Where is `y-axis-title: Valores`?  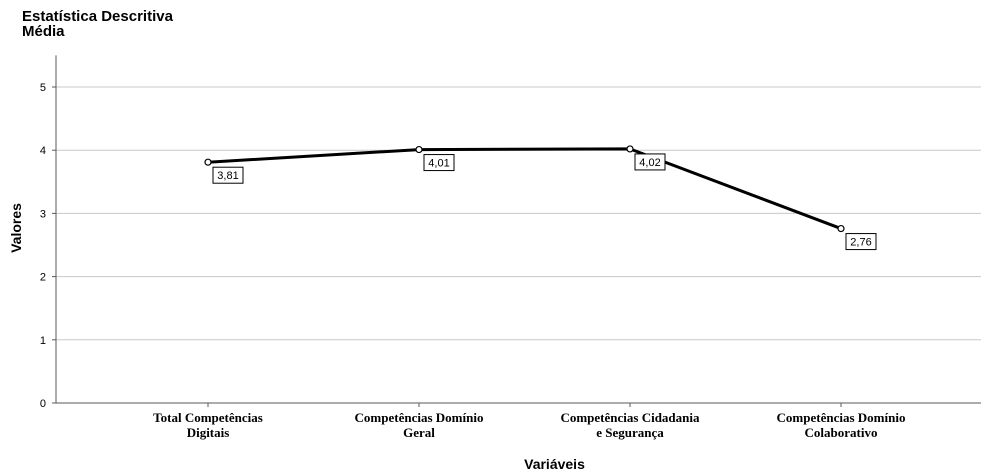 y-axis-title: Valores is located at coordinates (16, 228).